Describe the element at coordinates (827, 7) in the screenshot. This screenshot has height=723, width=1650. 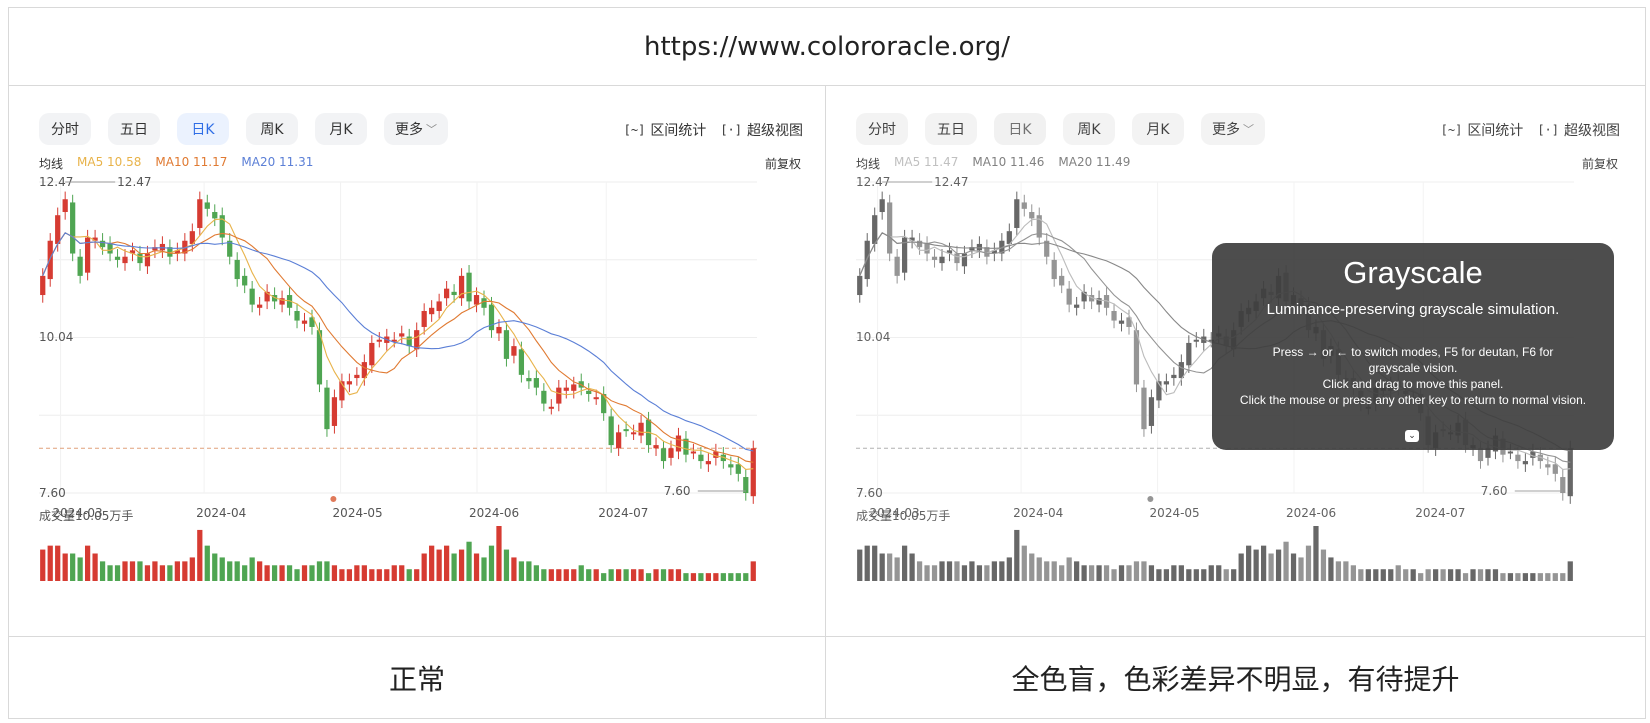
I see `border-top` at that location.